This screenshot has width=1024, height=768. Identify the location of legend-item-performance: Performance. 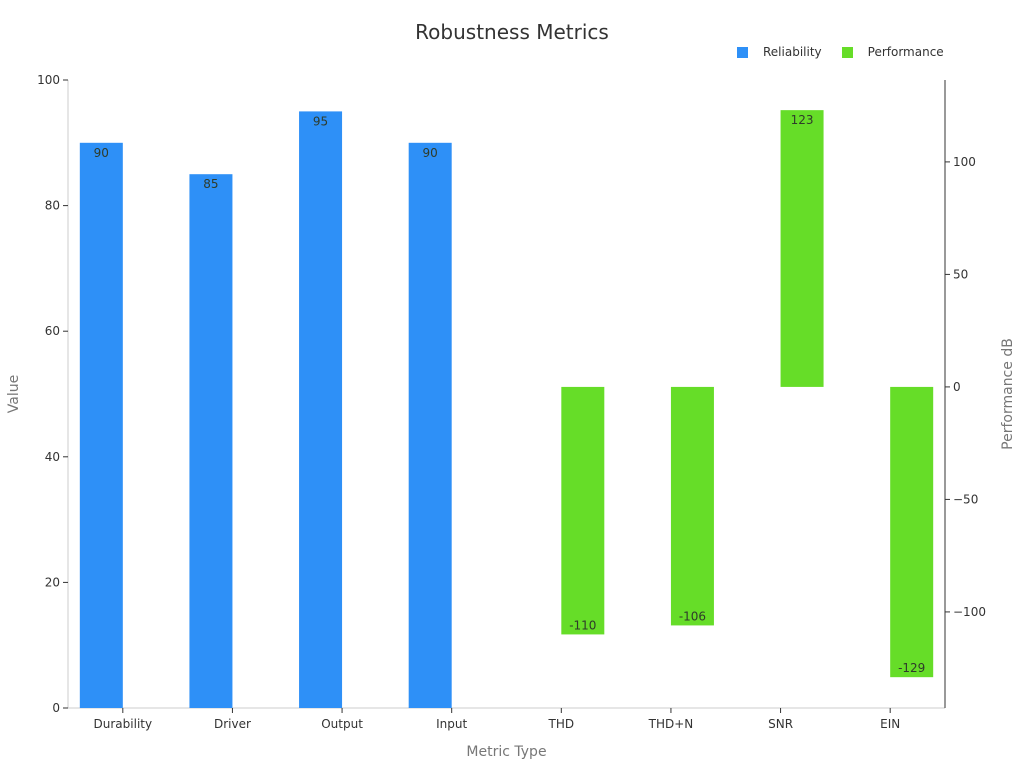
(892, 52).